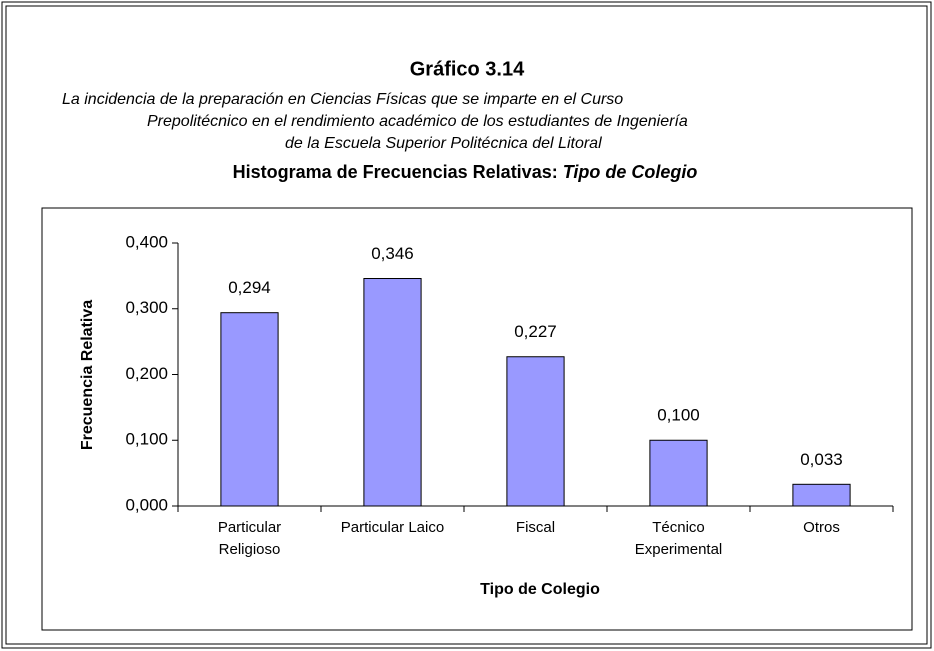  Describe the element at coordinates (535, 527) in the screenshot. I see `x-tick-label: Fiscal` at that location.